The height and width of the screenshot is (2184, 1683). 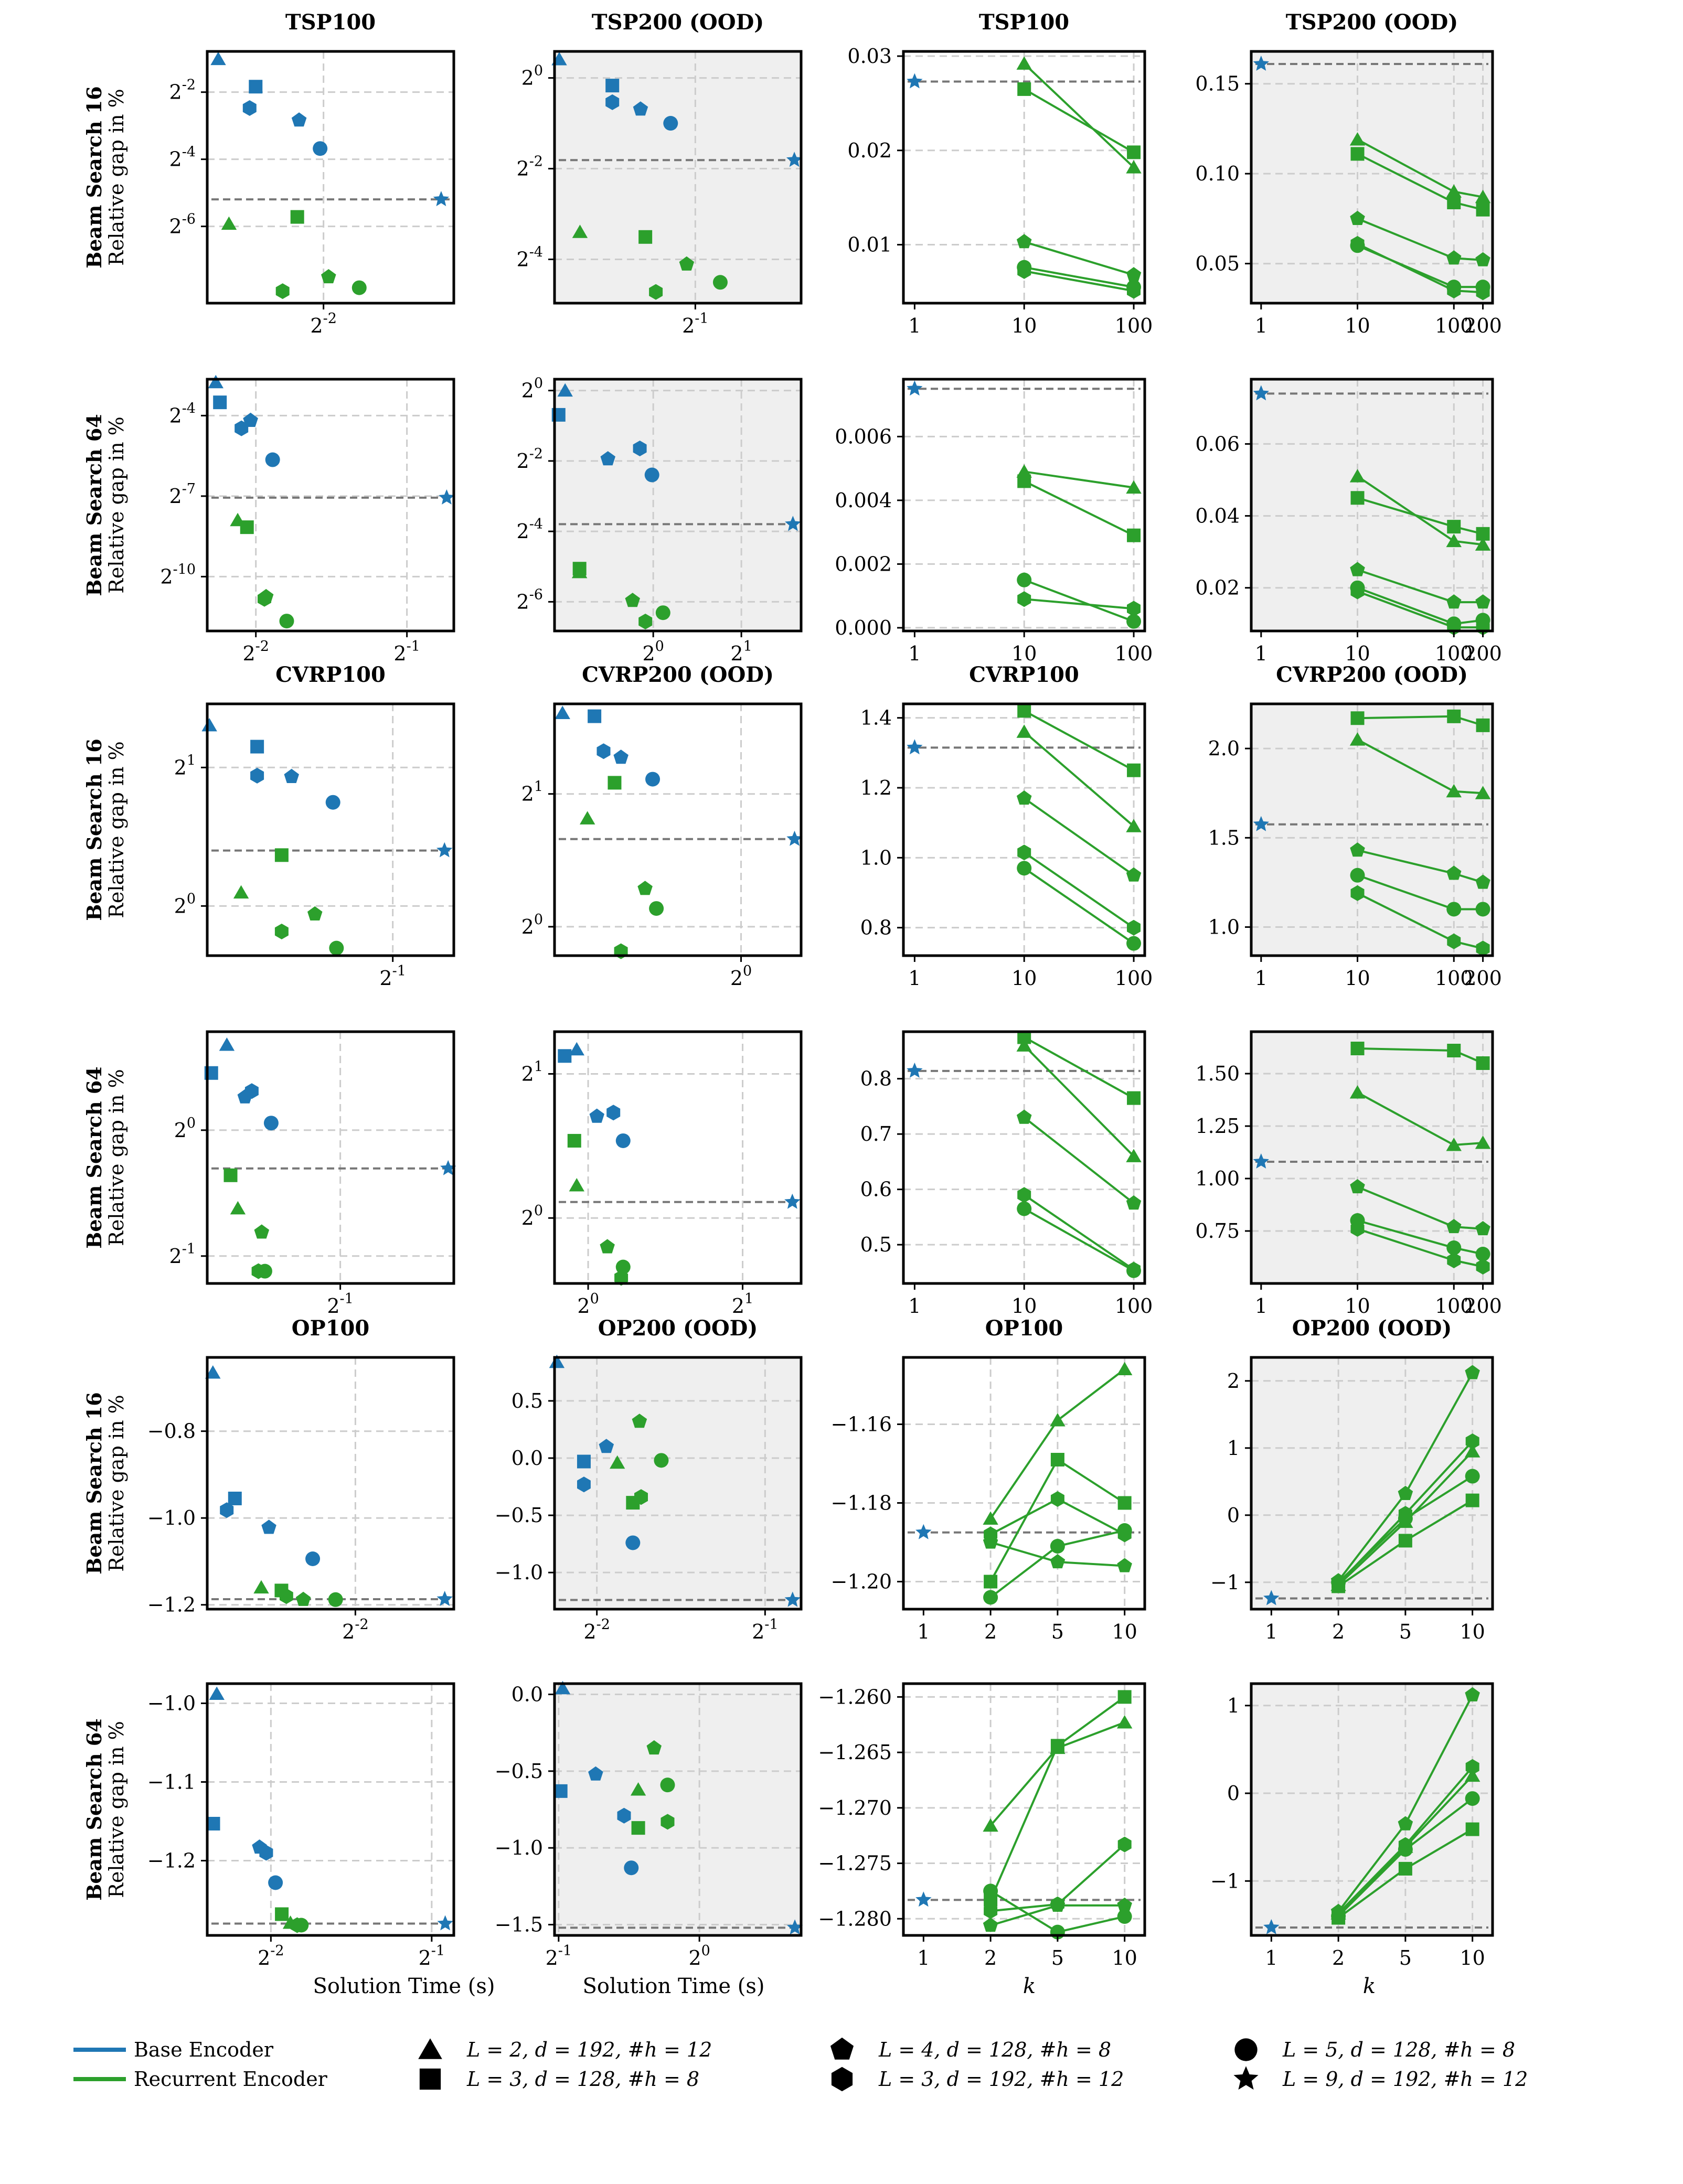 I want to click on panel-15: 1 10 100 0.5 0.6 0.7 0.8, so click(x=1006, y=1174).